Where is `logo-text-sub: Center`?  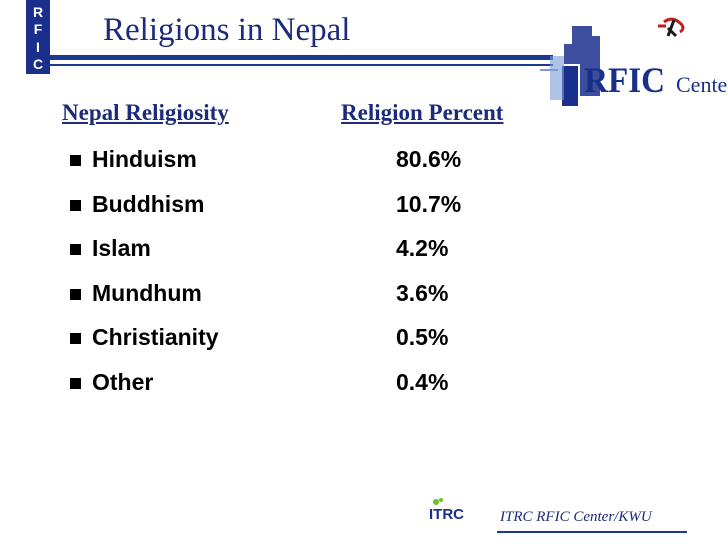
logo-text-sub: Center is located at coordinates (702, 84).